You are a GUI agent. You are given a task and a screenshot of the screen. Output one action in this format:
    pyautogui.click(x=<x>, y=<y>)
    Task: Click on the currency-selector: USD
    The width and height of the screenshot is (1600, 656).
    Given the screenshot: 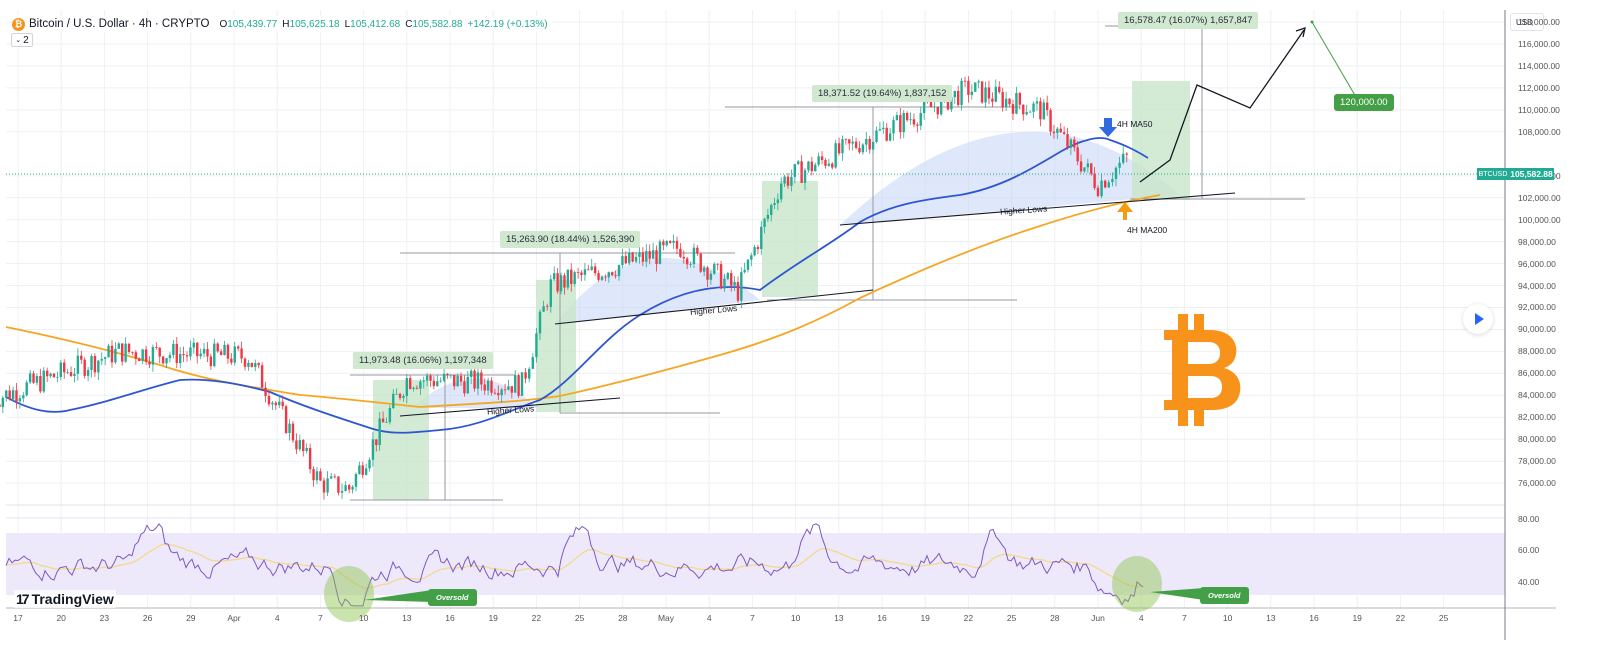 What is the action you would take?
    pyautogui.click(x=1527, y=22)
    